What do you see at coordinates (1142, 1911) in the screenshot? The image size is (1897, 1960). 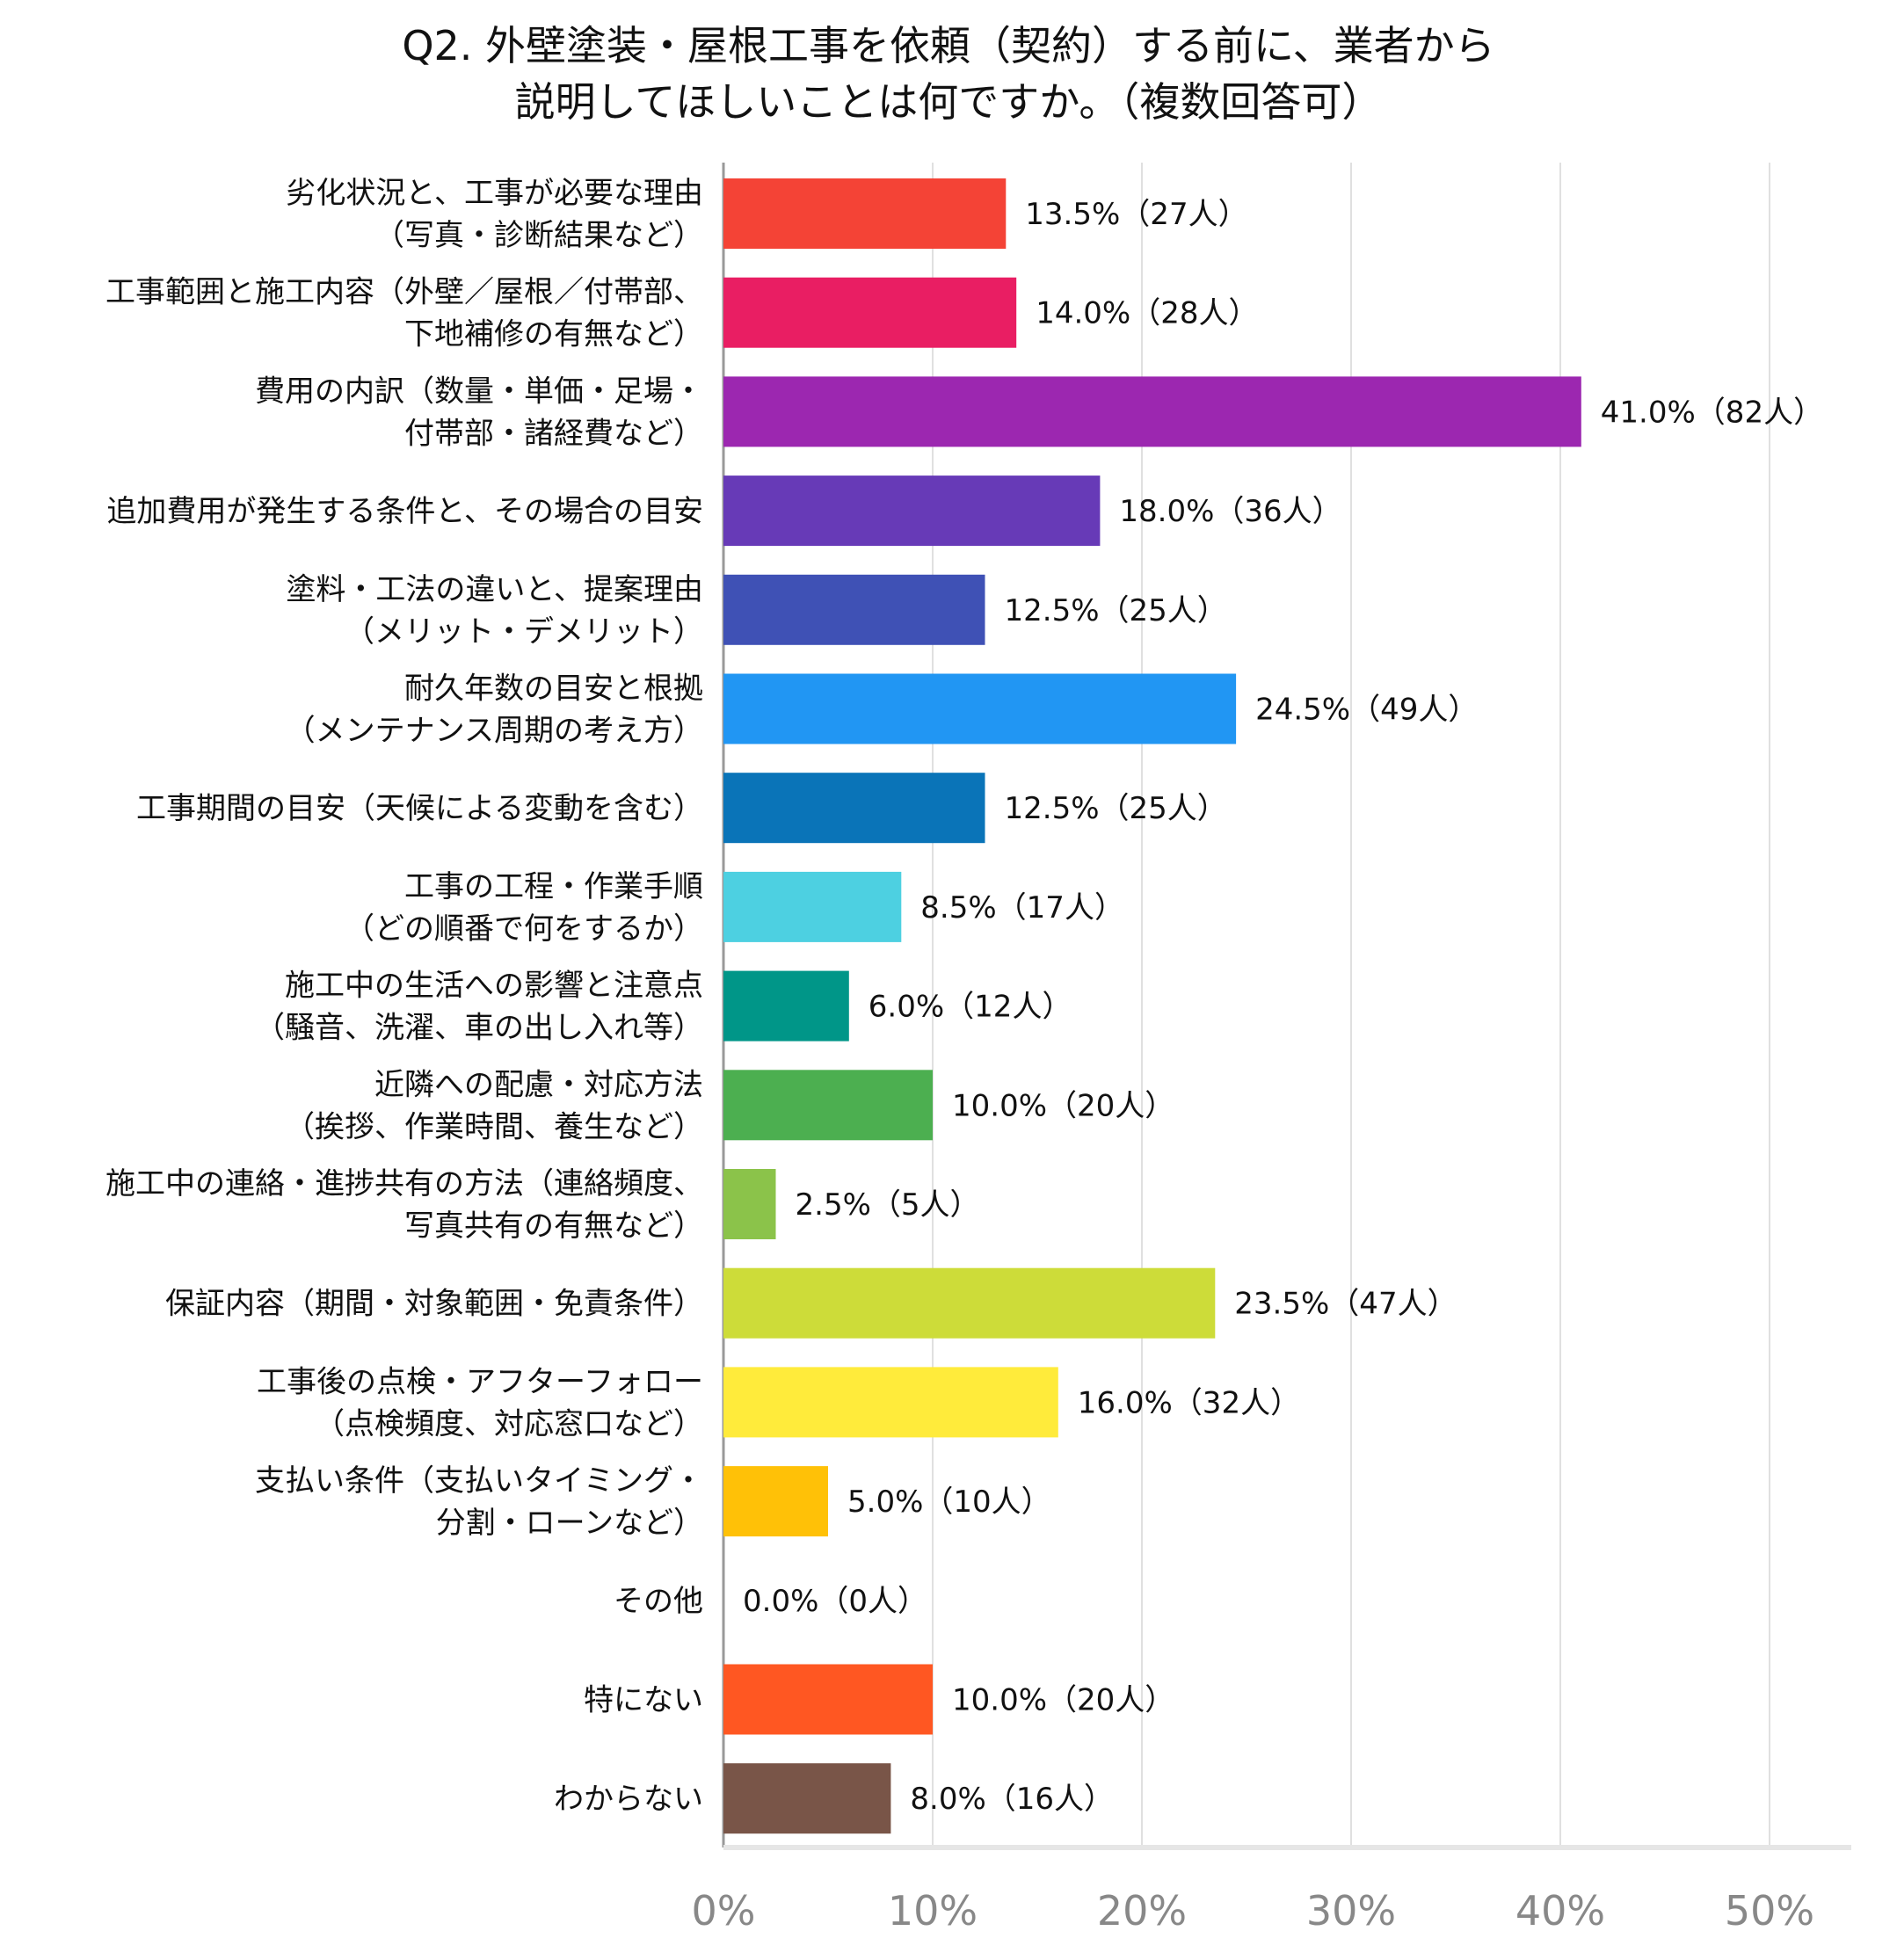 I see `x-tick-label: 20%` at bounding box center [1142, 1911].